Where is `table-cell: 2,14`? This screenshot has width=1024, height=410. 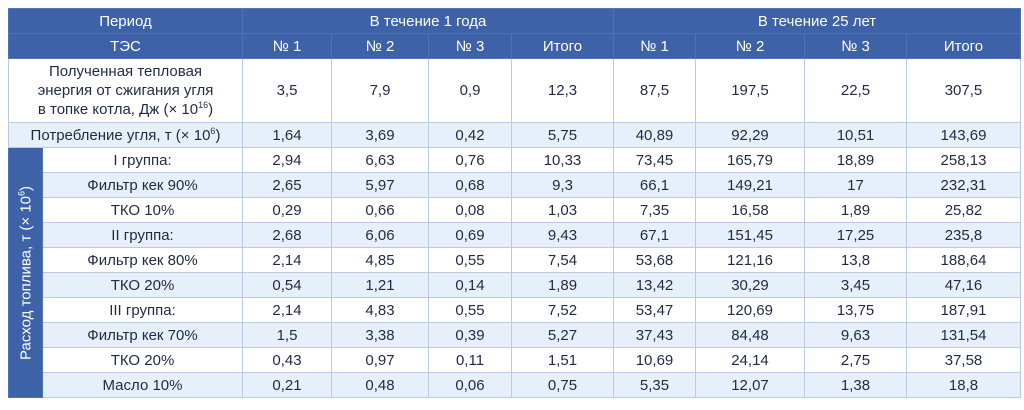
table-cell: 2,14 is located at coordinates (287, 310).